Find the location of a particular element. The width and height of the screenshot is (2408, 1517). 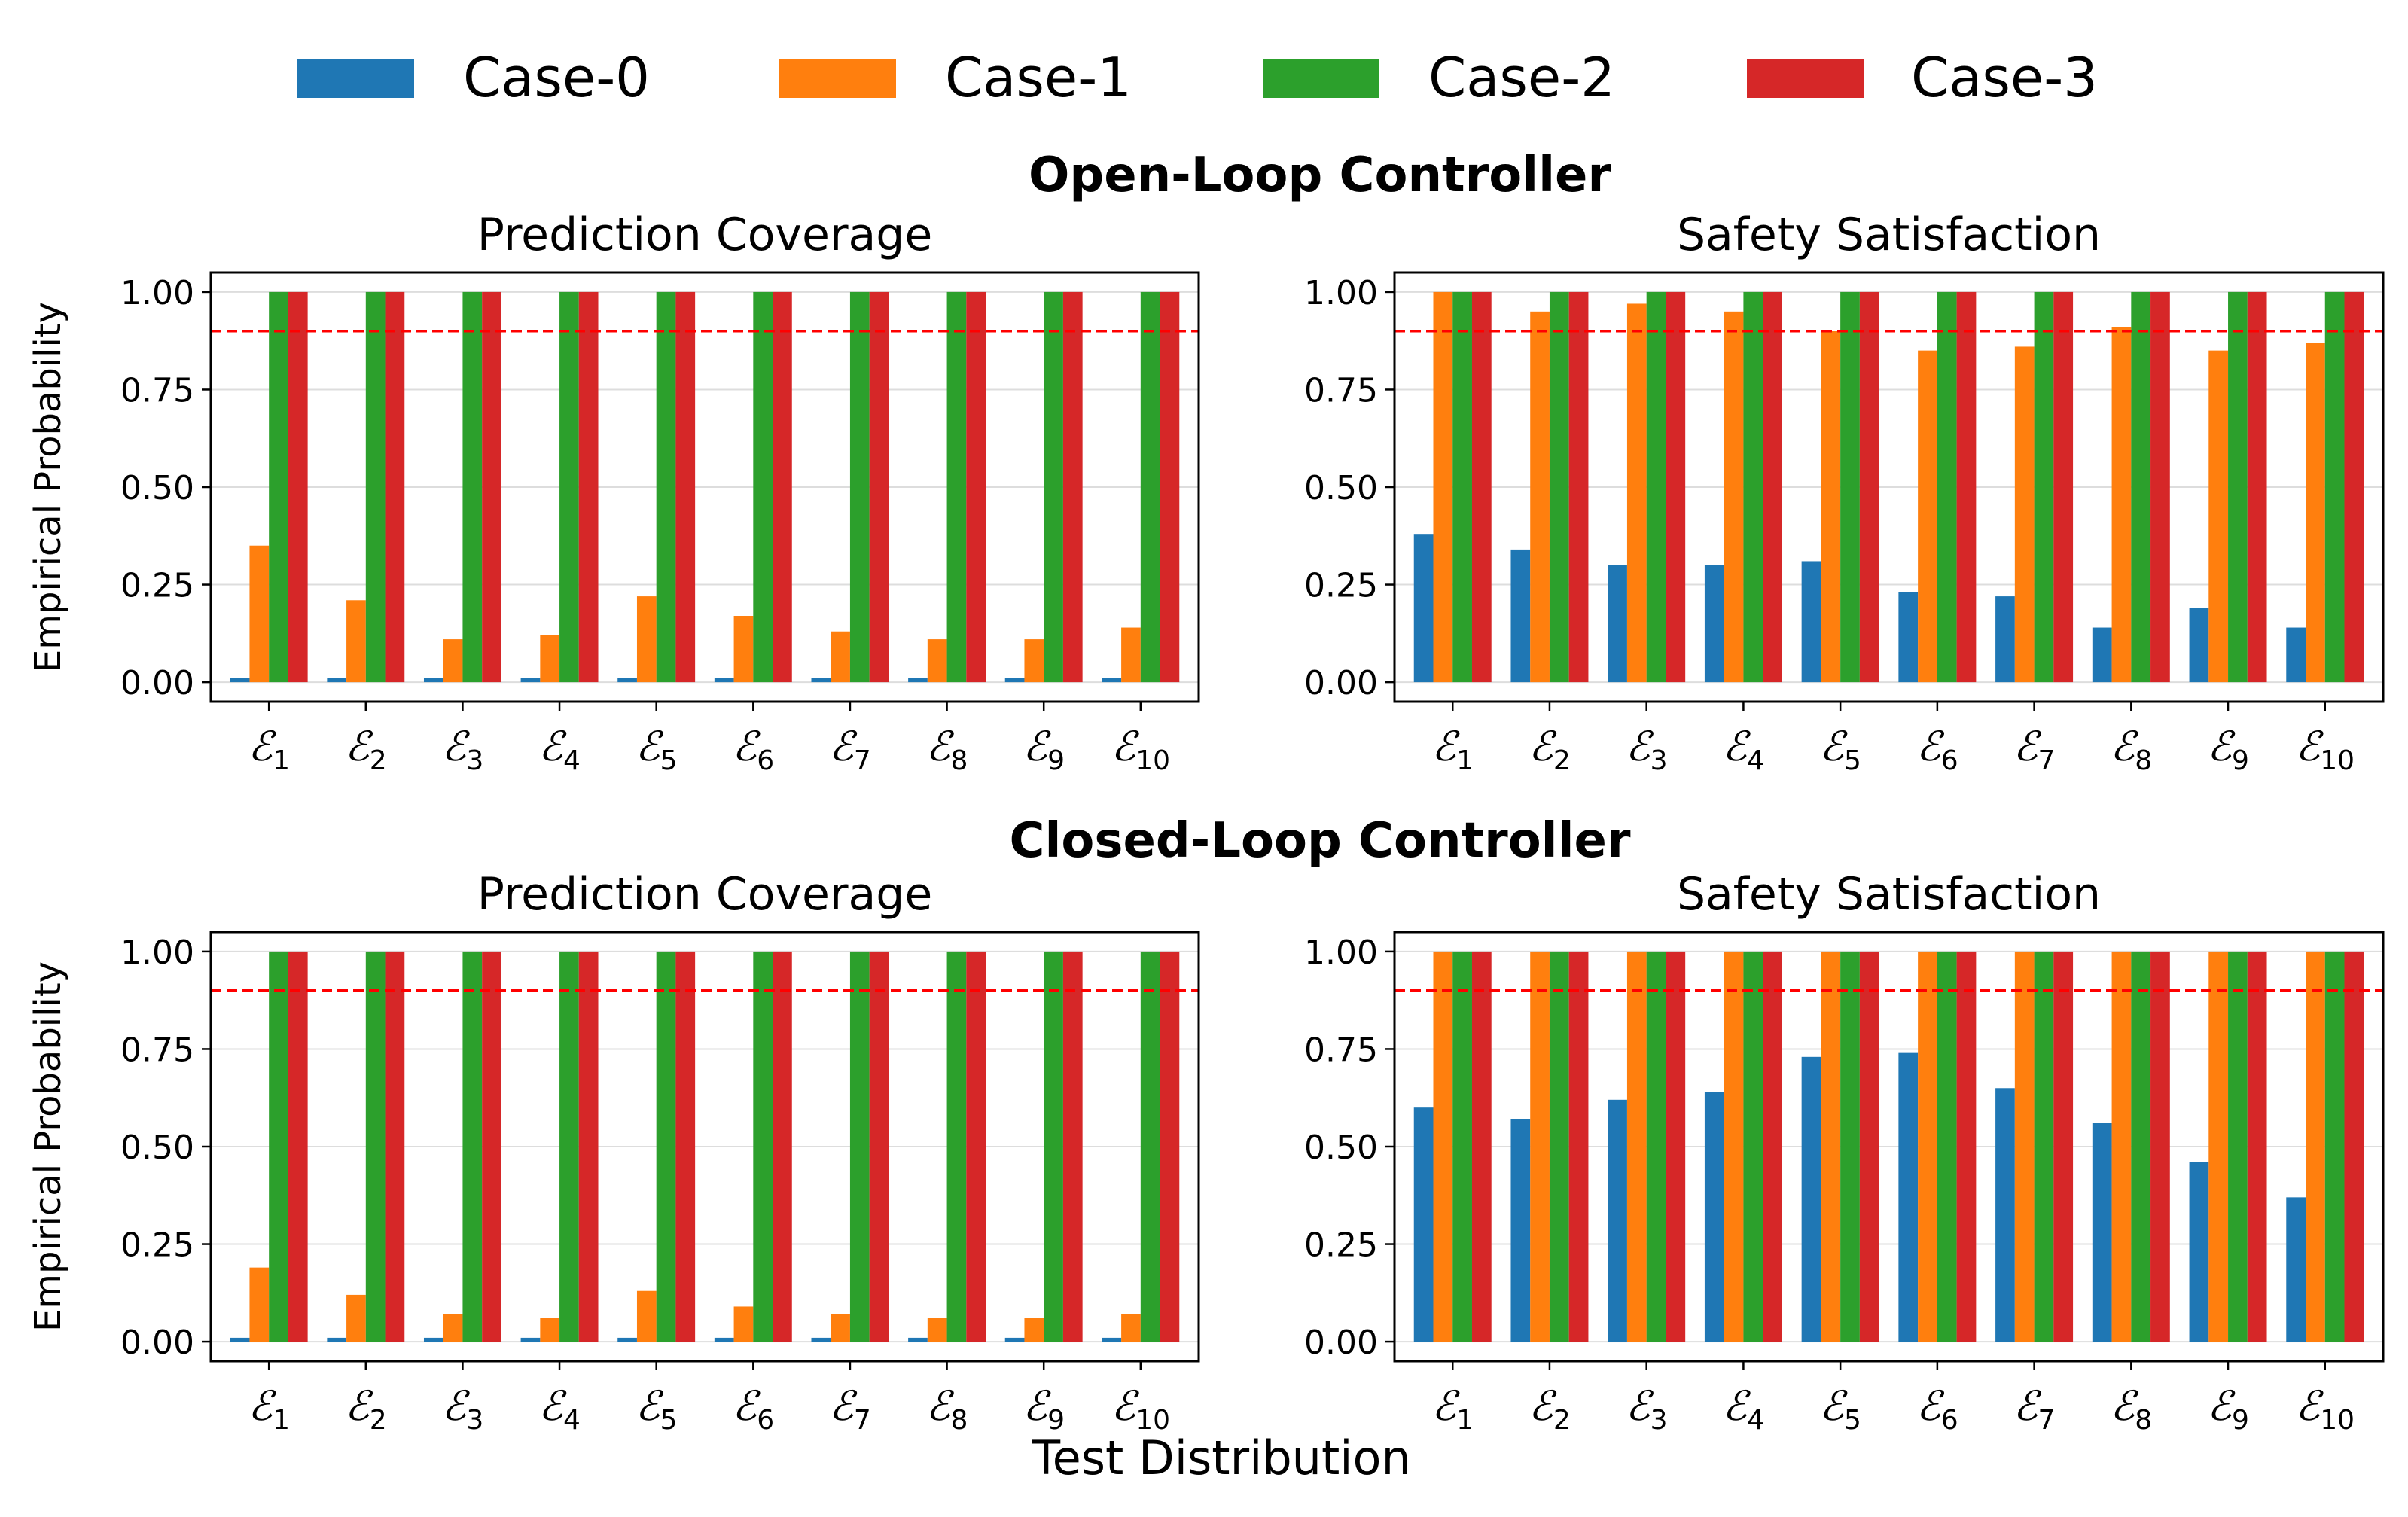

bar-case-0-e9 is located at coordinates (1014, 680).